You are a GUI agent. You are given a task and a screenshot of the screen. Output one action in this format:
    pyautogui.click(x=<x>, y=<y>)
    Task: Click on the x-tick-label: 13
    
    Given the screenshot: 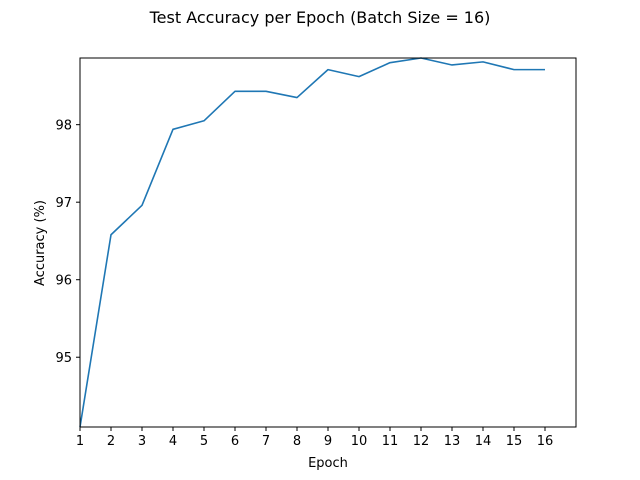 What is the action you would take?
    pyautogui.click(x=452, y=441)
    